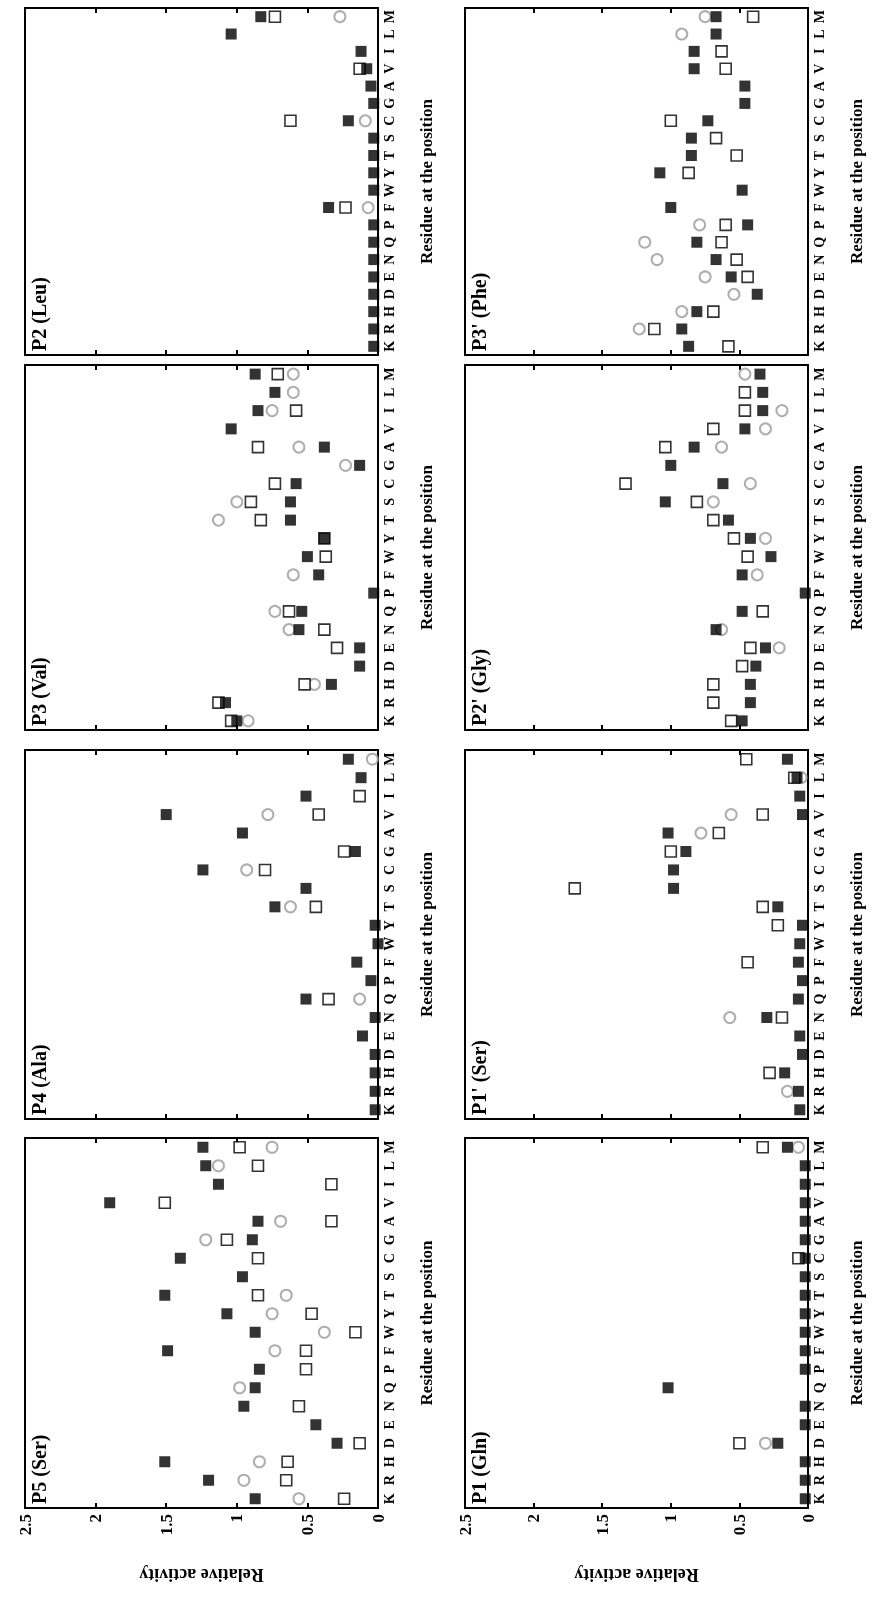 The width and height of the screenshot is (873, 1604). What do you see at coordinates (479, 311) in the screenshot?
I see `text: P3' (Phe)` at bounding box center [479, 311].